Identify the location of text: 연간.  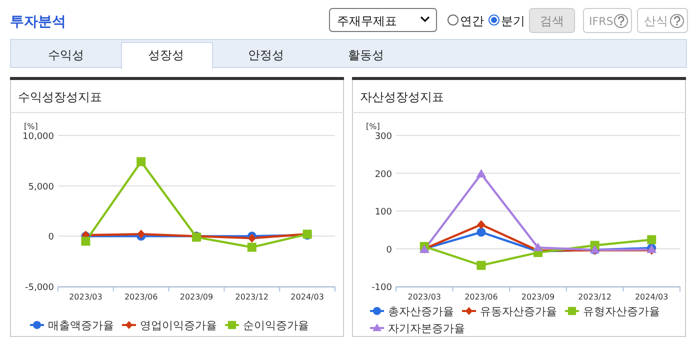
(472, 21).